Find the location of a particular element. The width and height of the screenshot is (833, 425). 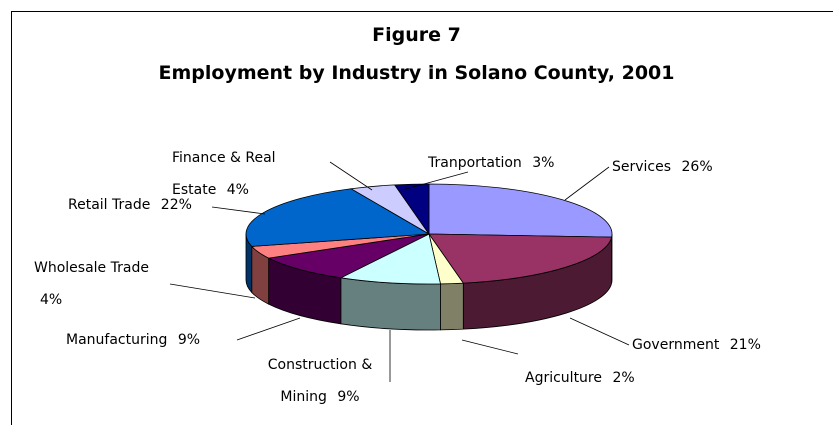

slice-label: Agriculture 2% is located at coordinates (595, 378).